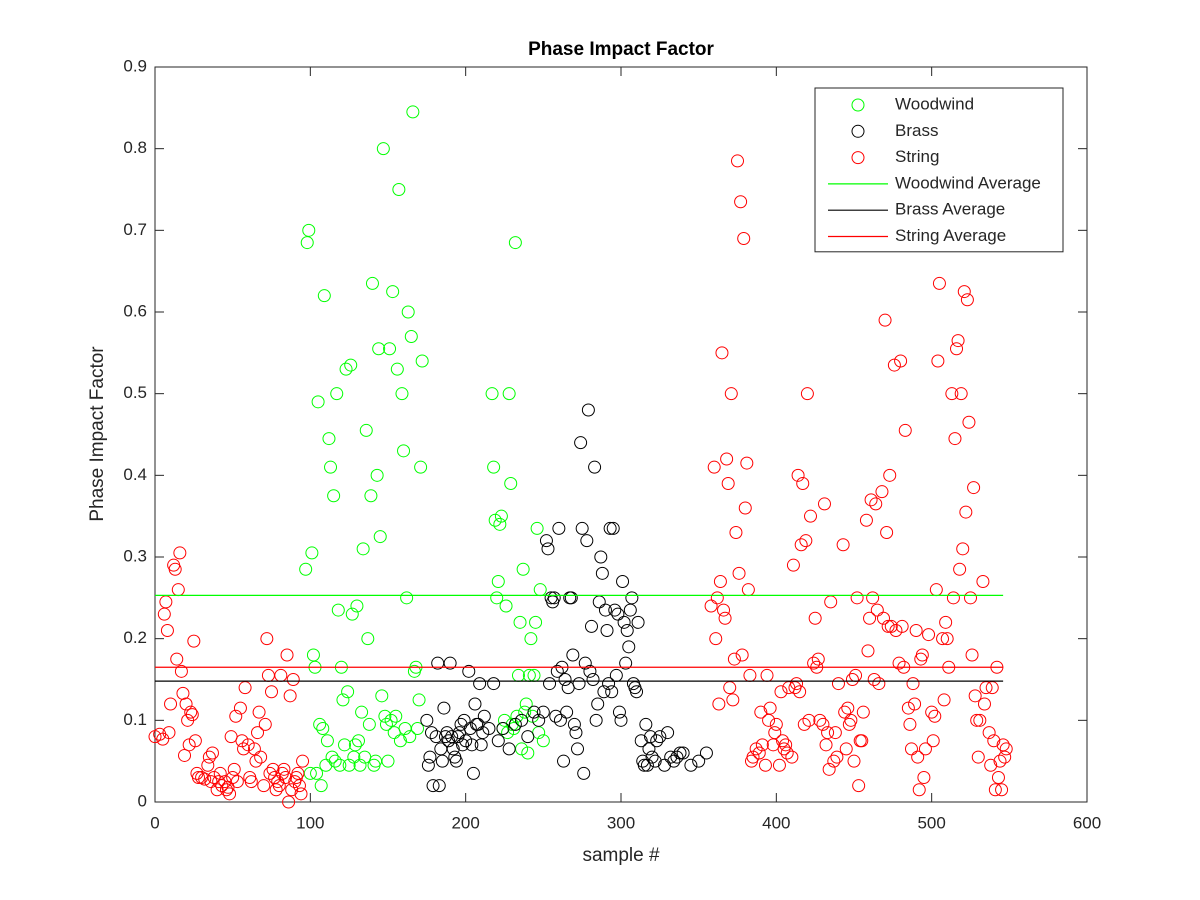 The height and width of the screenshot is (900, 1200). I want to click on x-tick-label: 300, so click(621, 822).